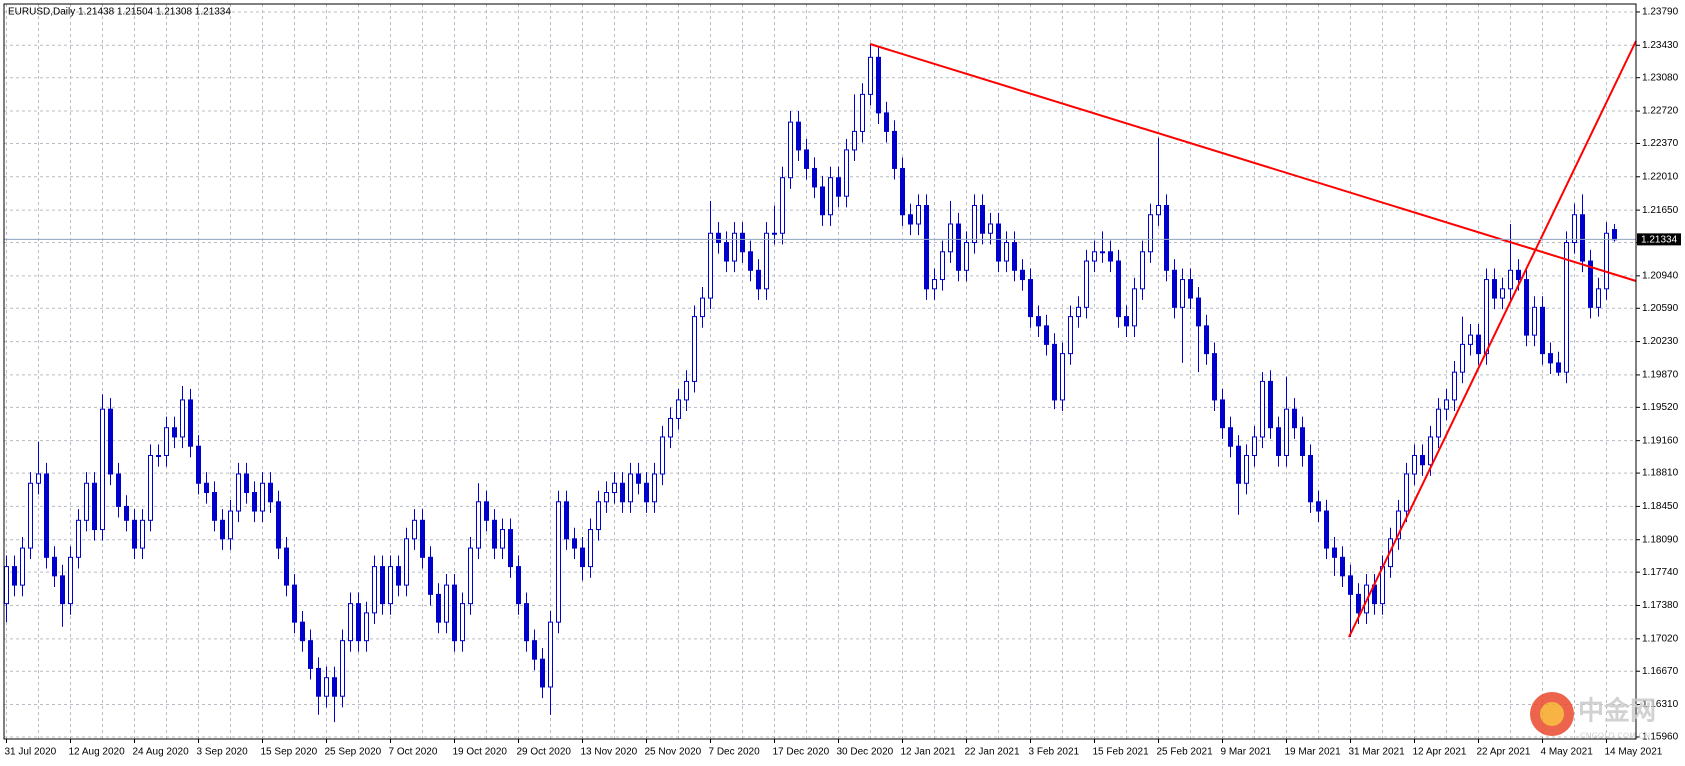  Describe the element at coordinates (1660, 407) in the screenshot. I see `y-tick-label: 1.19520` at that location.